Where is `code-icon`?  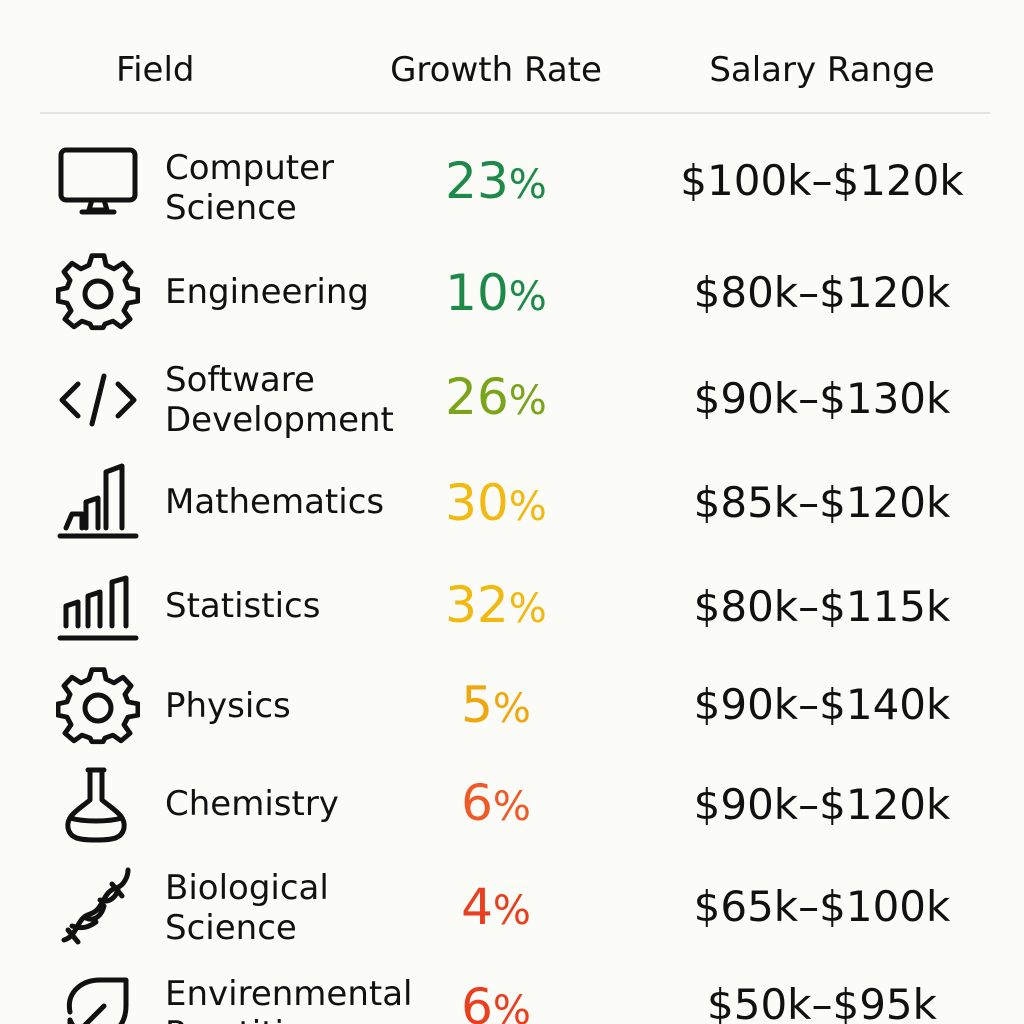 code-icon is located at coordinates (98, 400).